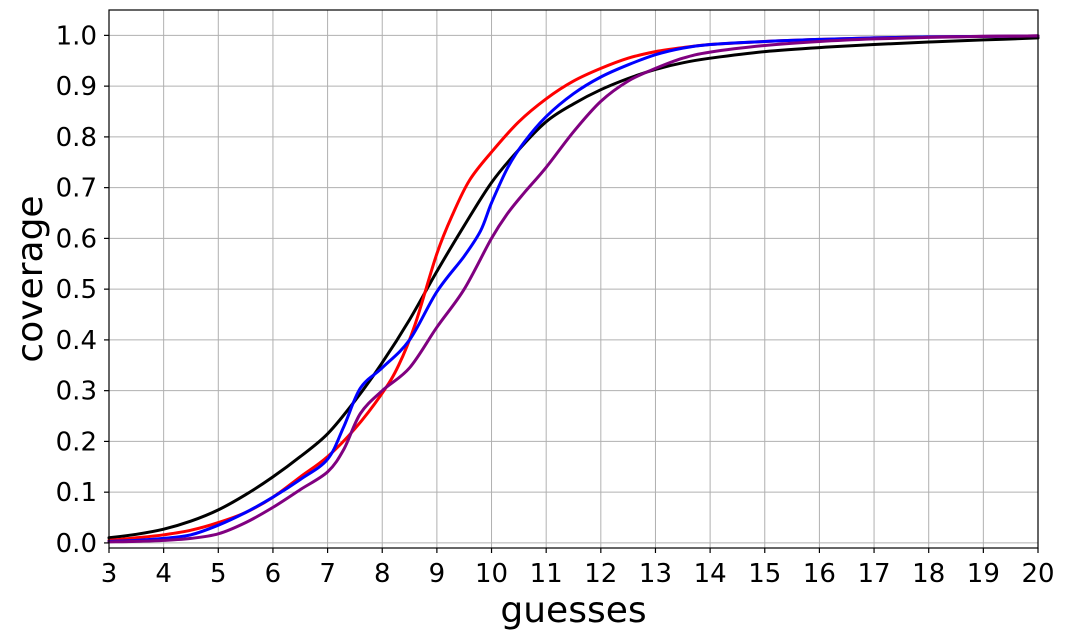 The width and height of the screenshot is (1065, 638). Describe the element at coordinates (1037, 574) in the screenshot. I see `x-tick-label: 20` at that location.